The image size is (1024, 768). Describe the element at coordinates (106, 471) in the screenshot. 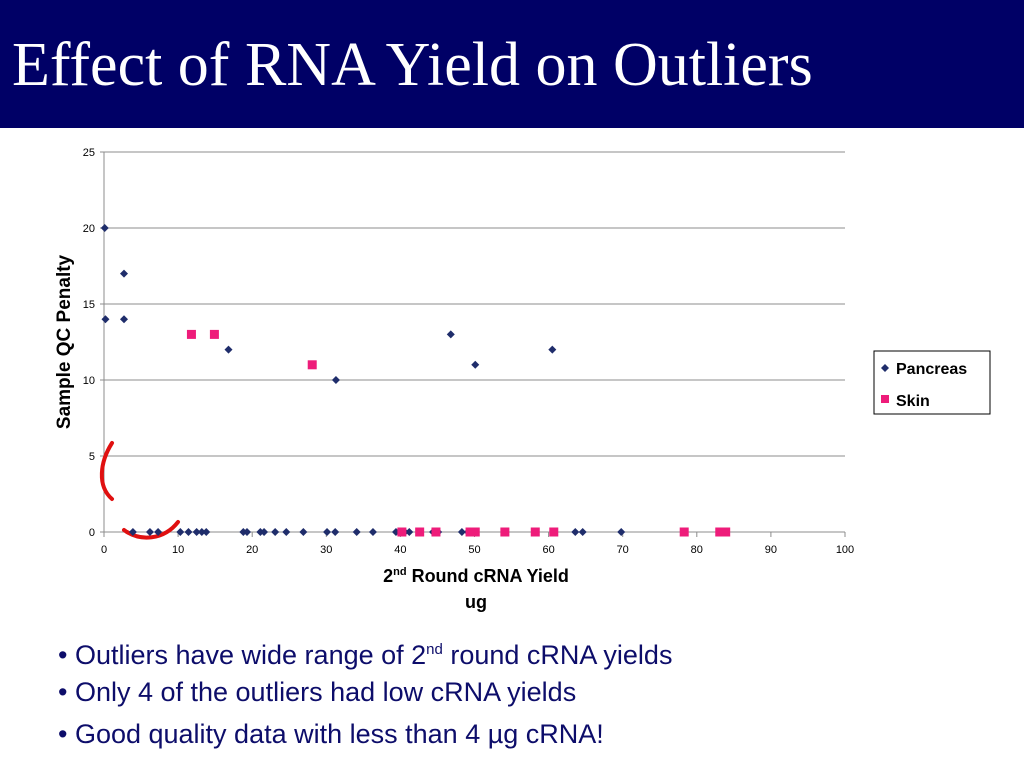

I see `annotation-left-arc` at that location.